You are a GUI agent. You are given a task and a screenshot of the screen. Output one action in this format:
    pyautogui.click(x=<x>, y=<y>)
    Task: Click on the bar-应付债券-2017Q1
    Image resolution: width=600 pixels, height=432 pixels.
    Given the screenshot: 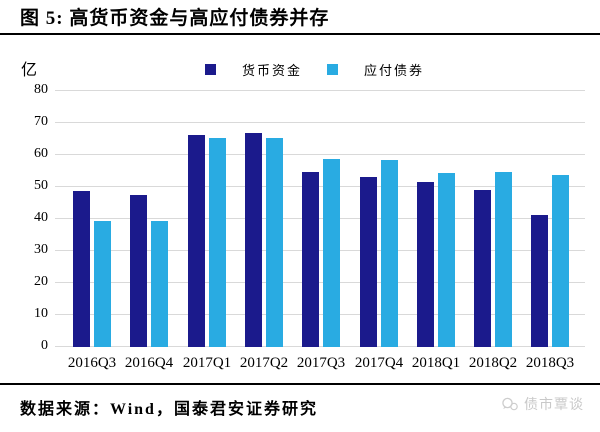 What is the action you would take?
    pyautogui.click(x=217, y=242)
    